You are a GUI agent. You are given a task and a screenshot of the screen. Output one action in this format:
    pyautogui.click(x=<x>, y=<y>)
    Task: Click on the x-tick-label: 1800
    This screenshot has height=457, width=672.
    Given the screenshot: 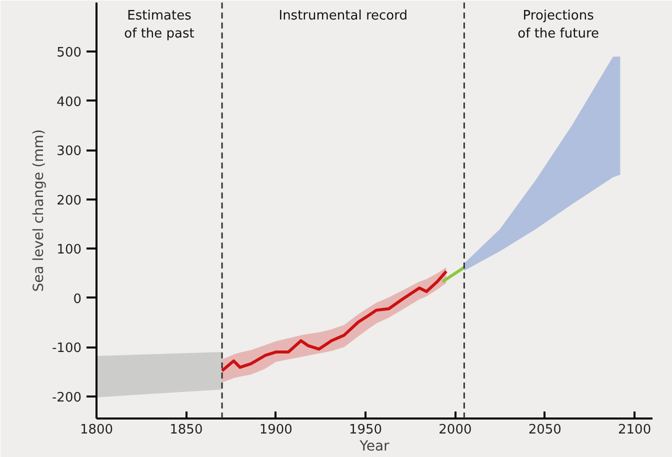 What is the action you would take?
    pyautogui.click(x=97, y=430)
    